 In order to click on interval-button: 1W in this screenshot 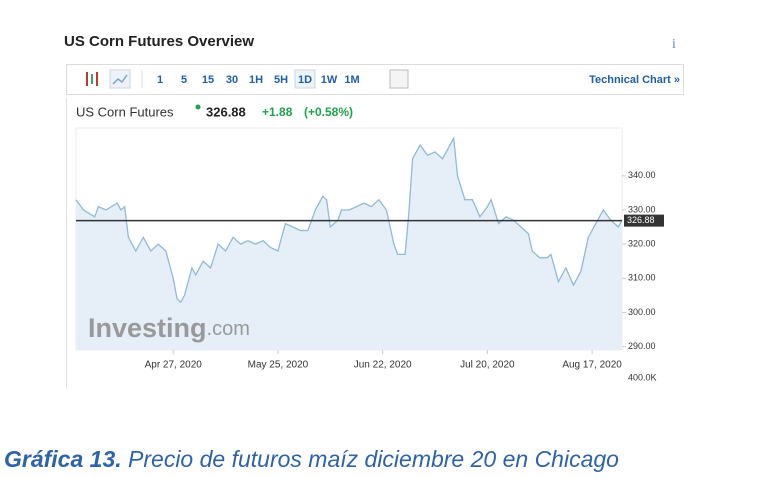, I will do `click(329, 80)`.